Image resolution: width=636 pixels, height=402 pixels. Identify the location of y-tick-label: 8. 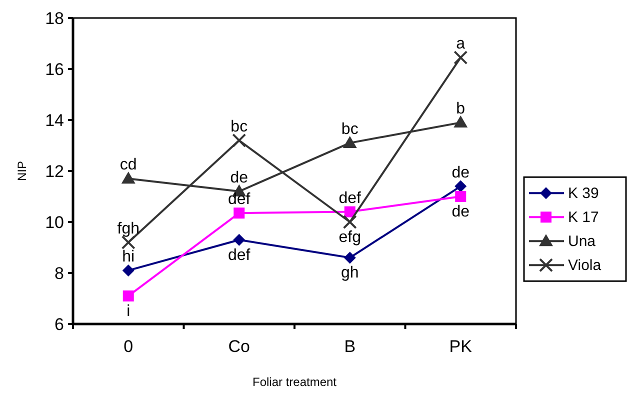
(59, 273).